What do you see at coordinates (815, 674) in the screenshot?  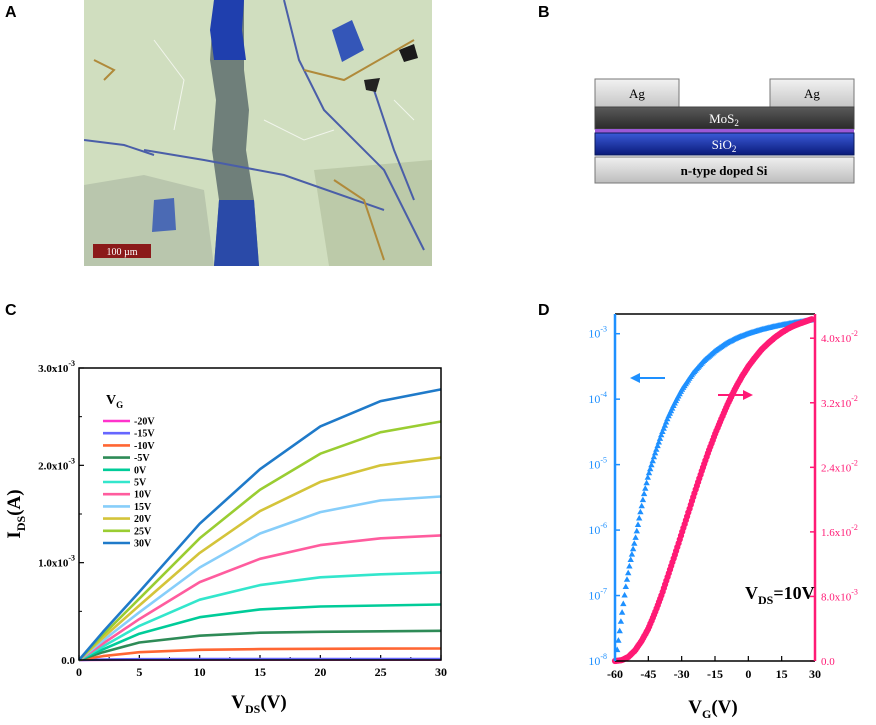 I see `chart-d-x-tick-label: 30` at bounding box center [815, 674].